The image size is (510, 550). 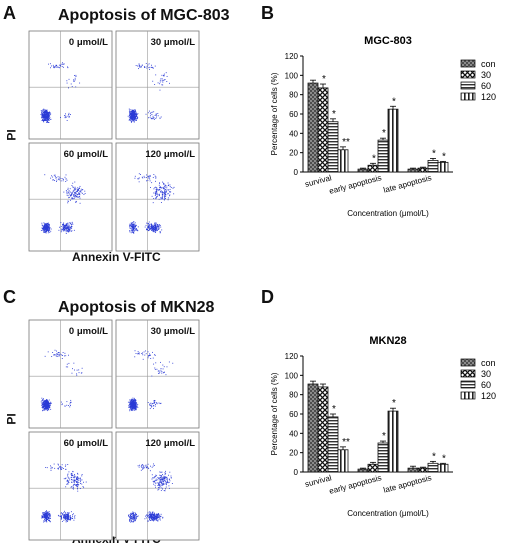 What do you see at coordinates (267, 13) in the screenshot?
I see `panel-letter-b: B` at bounding box center [267, 13].